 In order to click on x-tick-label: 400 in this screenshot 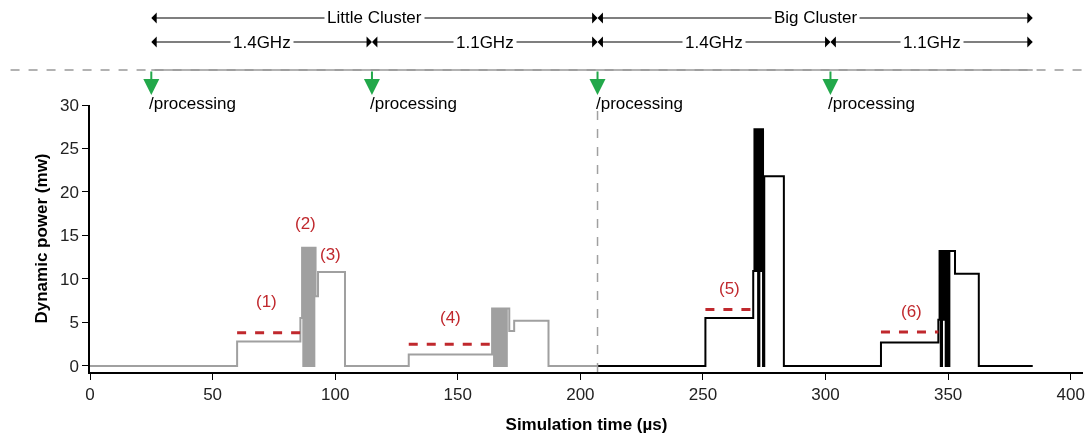, I will do `click(1070, 395)`.